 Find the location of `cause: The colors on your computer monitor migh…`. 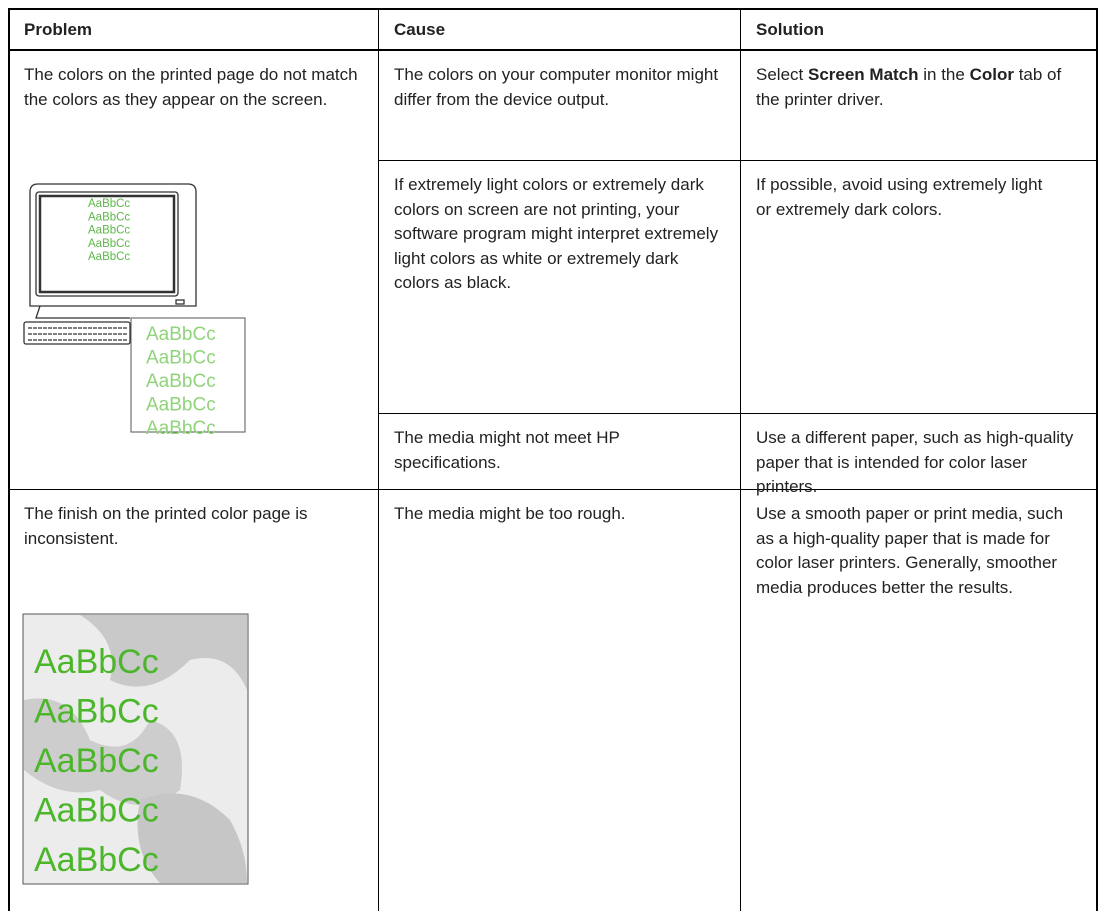

cause: The colors on your computer monitor migh… is located at coordinates (556, 87).